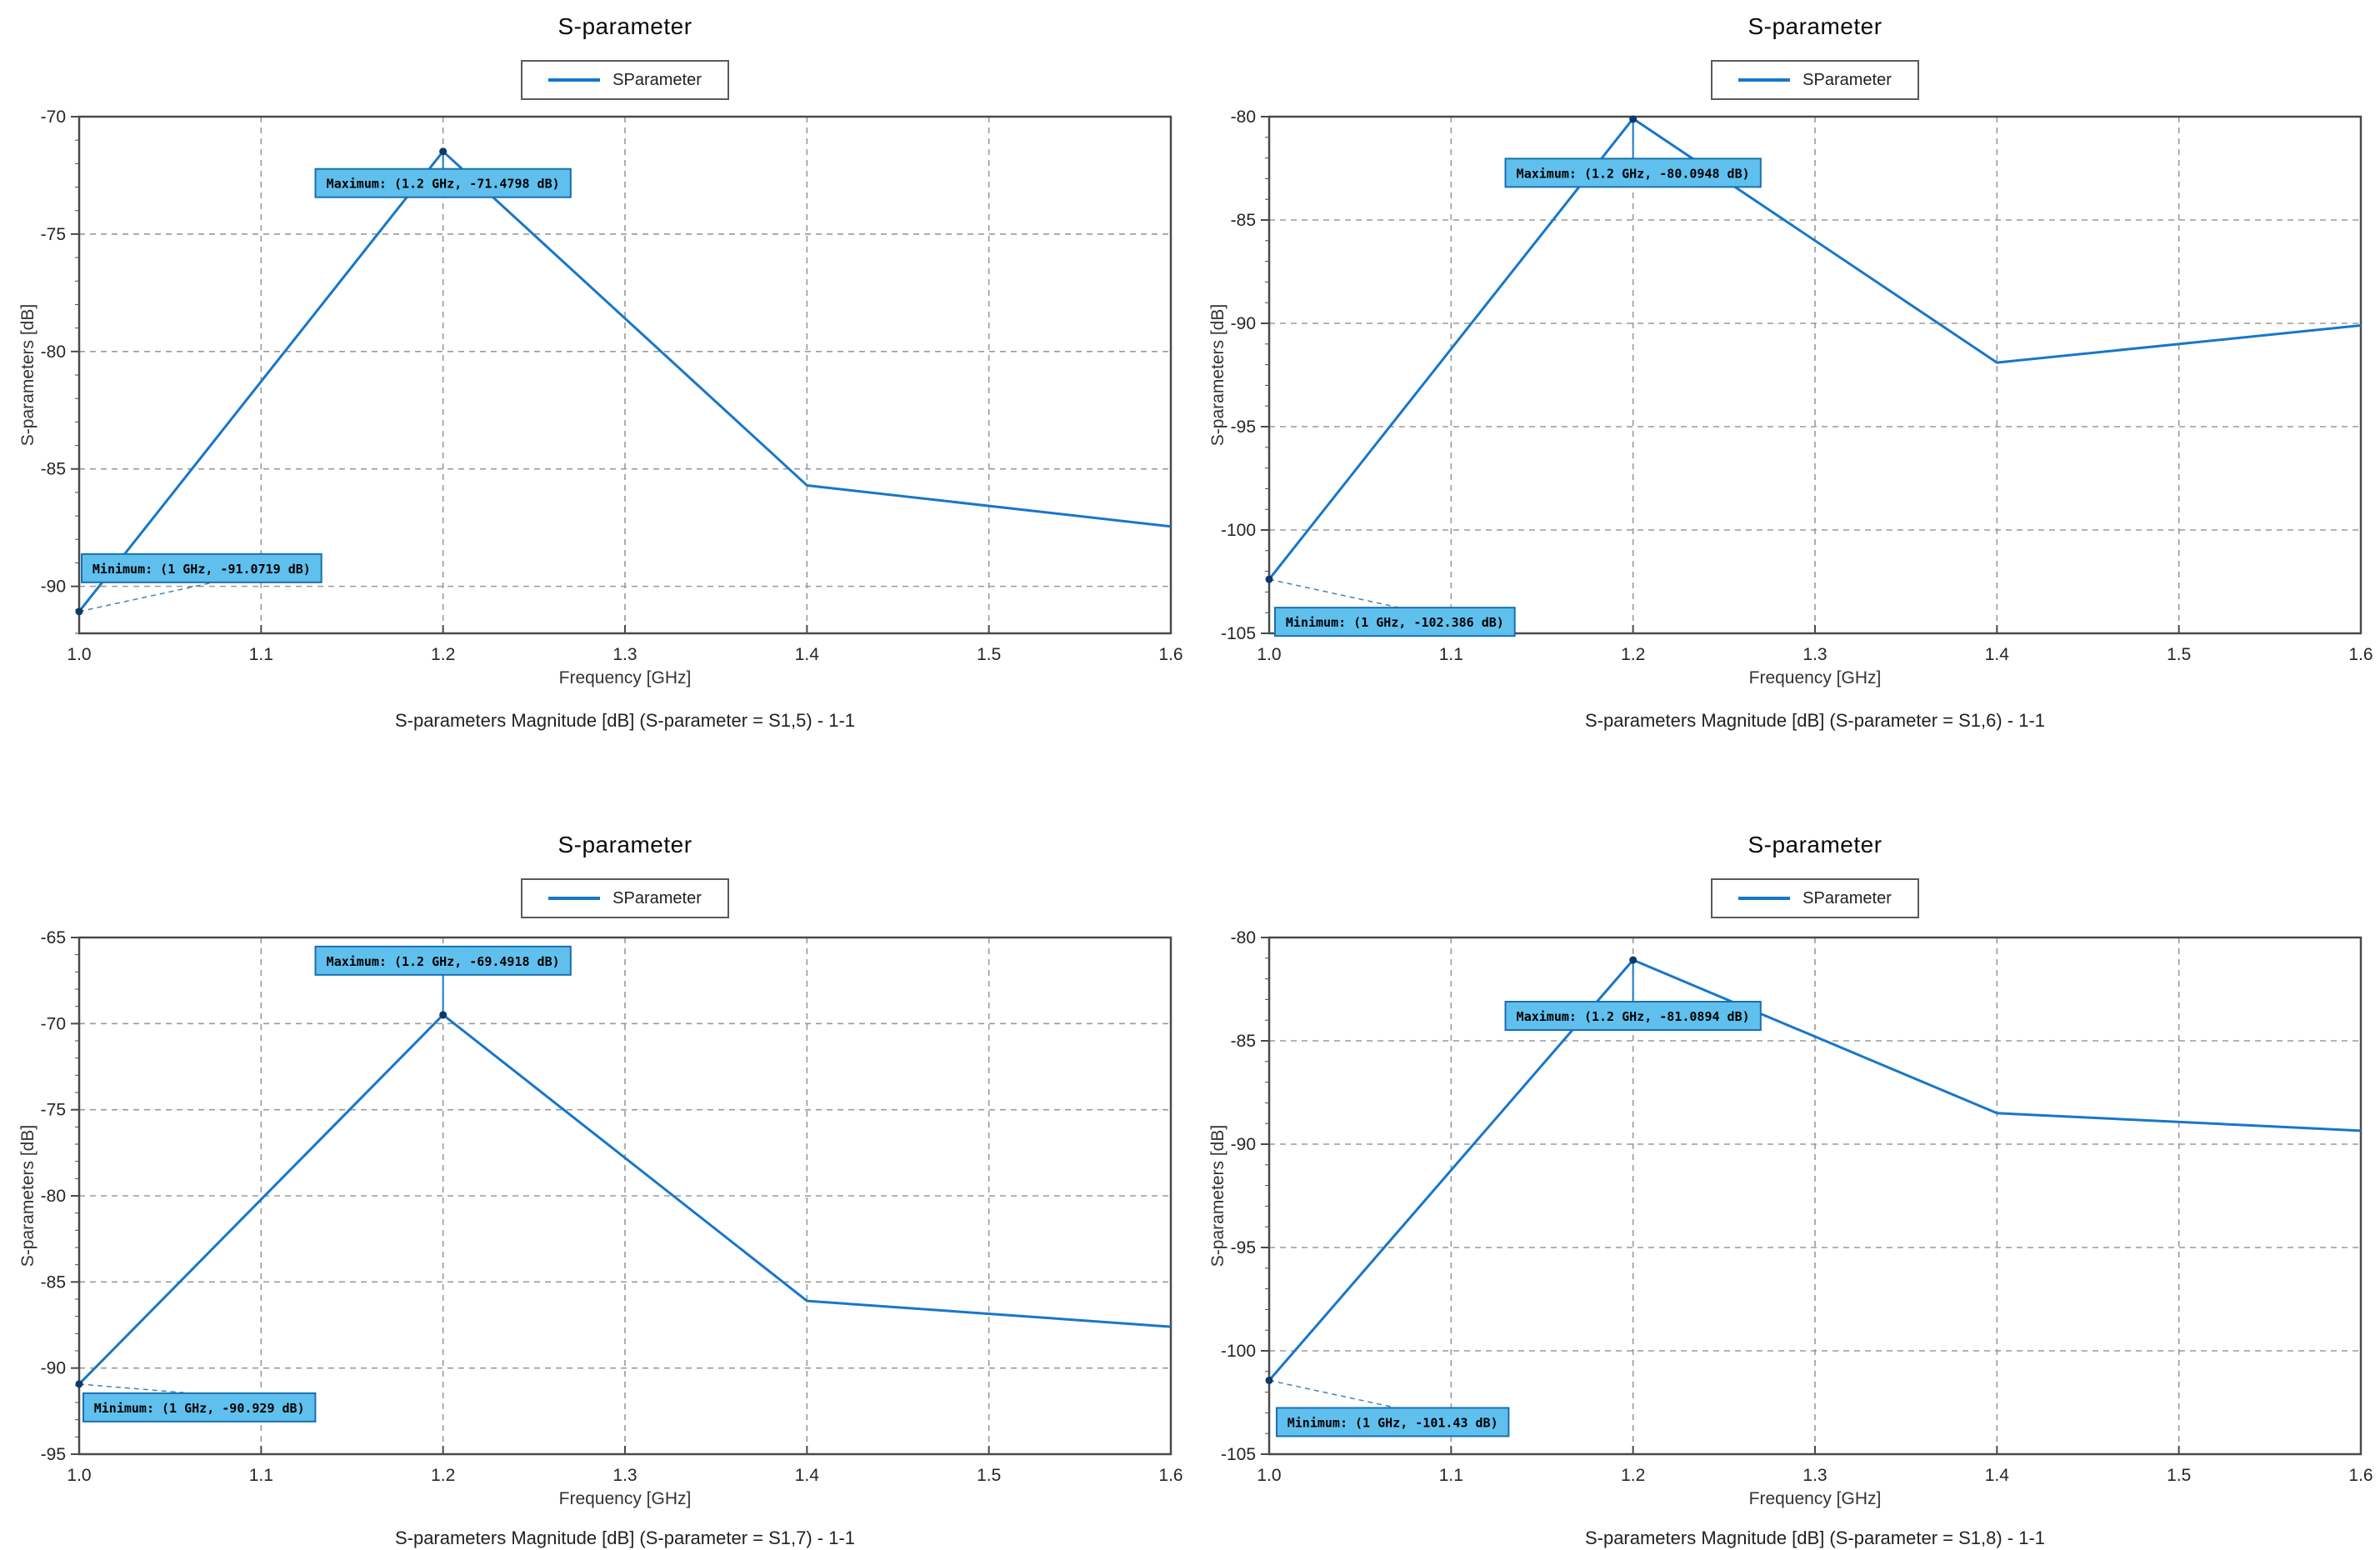 Image resolution: width=2380 pixels, height=1550 pixels. What do you see at coordinates (1238, 530) in the screenshot?
I see `y-tick-label: -100` at bounding box center [1238, 530].